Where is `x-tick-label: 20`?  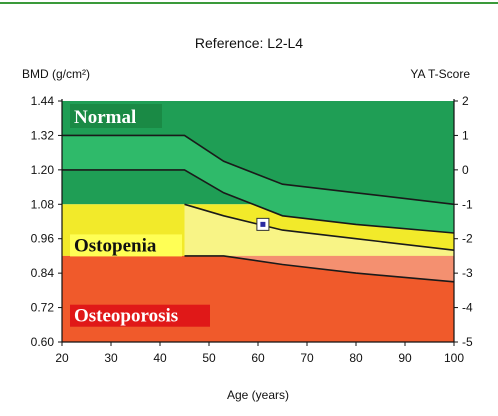
x-tick-label: 20 is located at coordinates (62, 358).